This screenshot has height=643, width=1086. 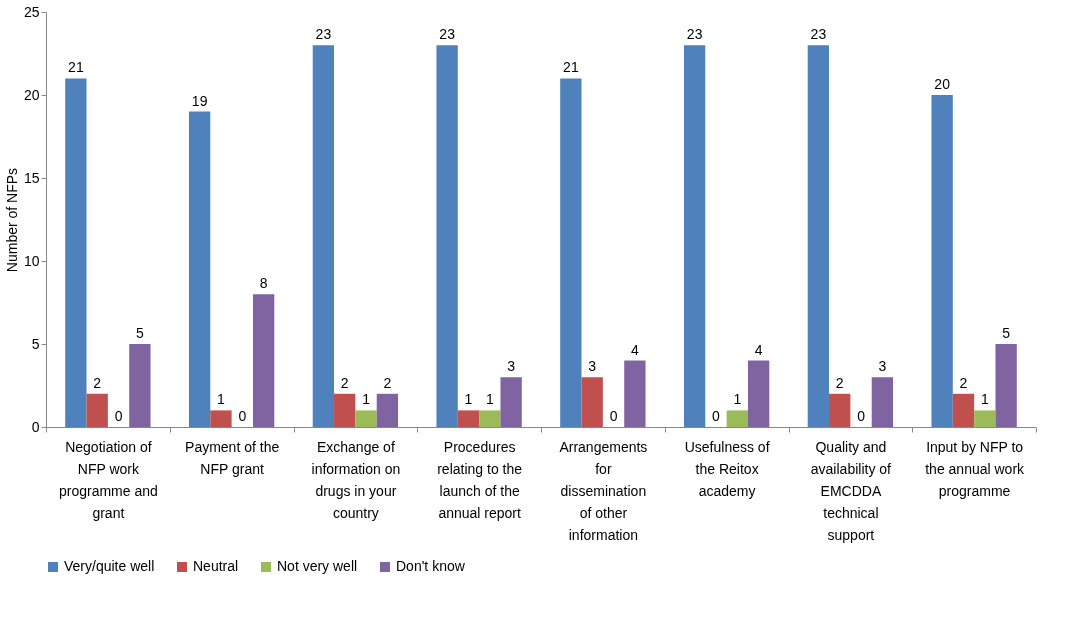 What do you see at coordinates (31, 260) in the screenshot?
I see `y-tick-label: 10` at bounding box center [31, 260].